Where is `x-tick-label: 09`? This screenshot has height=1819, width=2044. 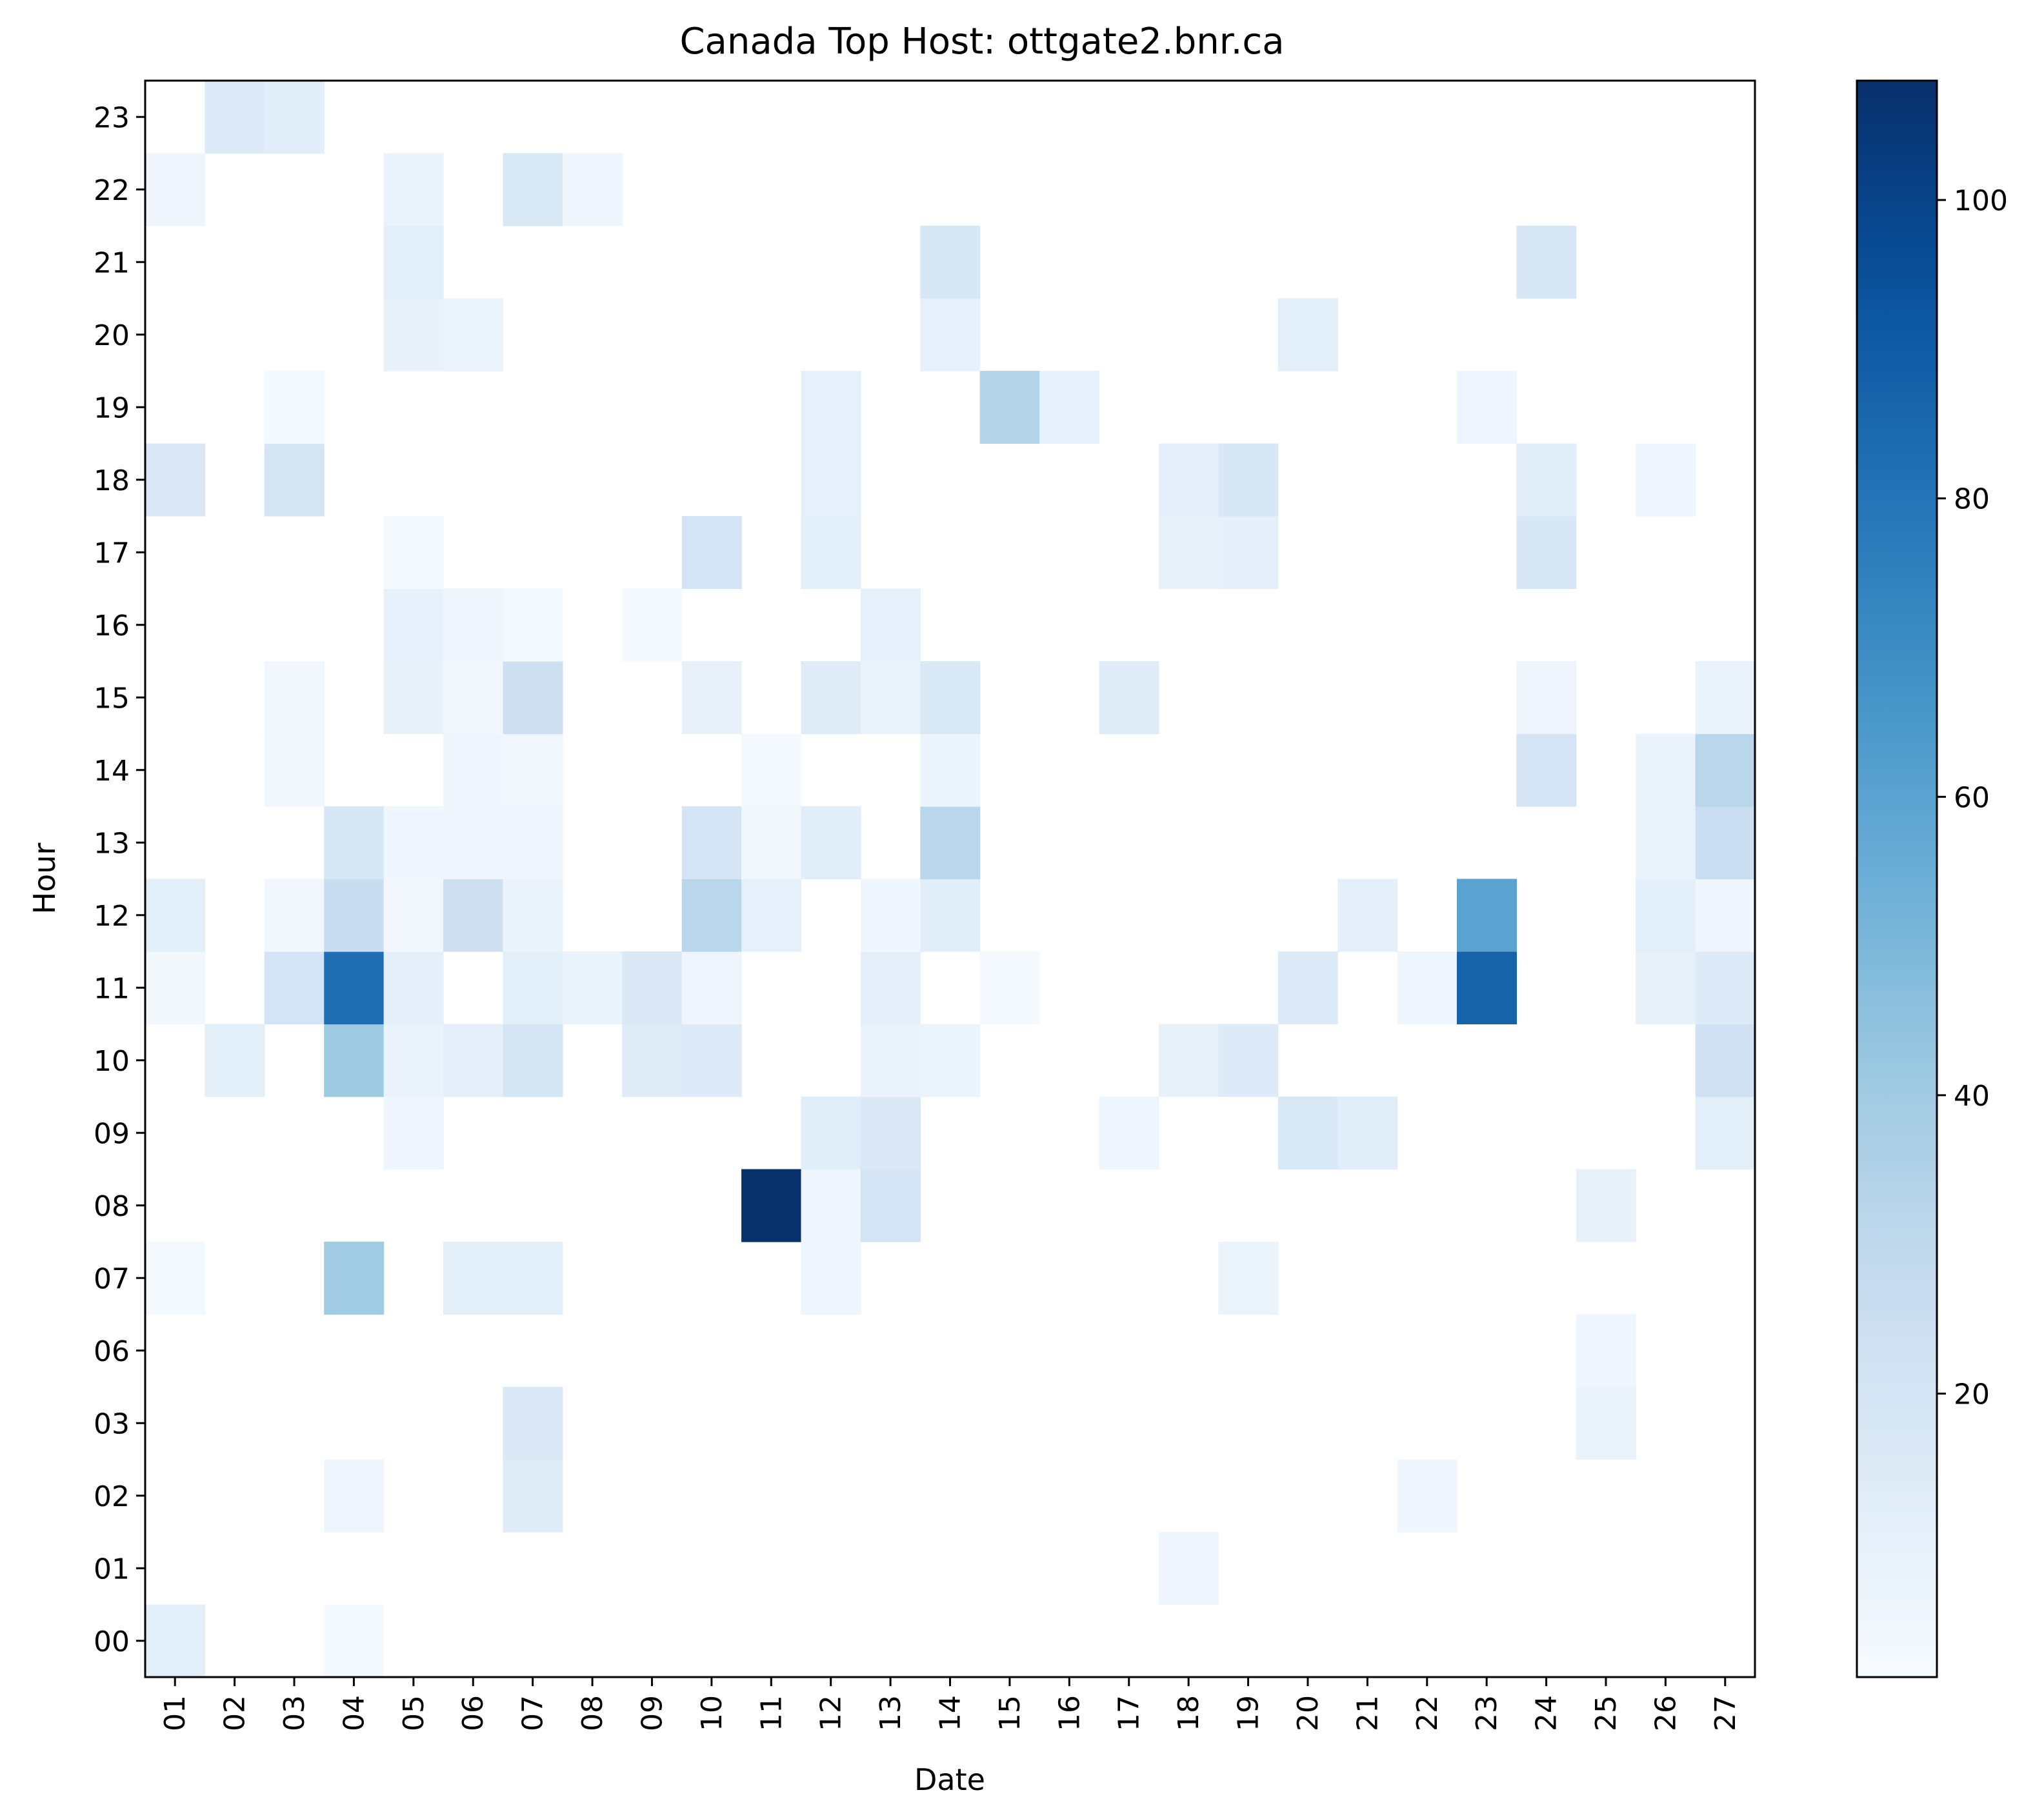 x-tick-label: 09 is located at coordinates (652, 1713).